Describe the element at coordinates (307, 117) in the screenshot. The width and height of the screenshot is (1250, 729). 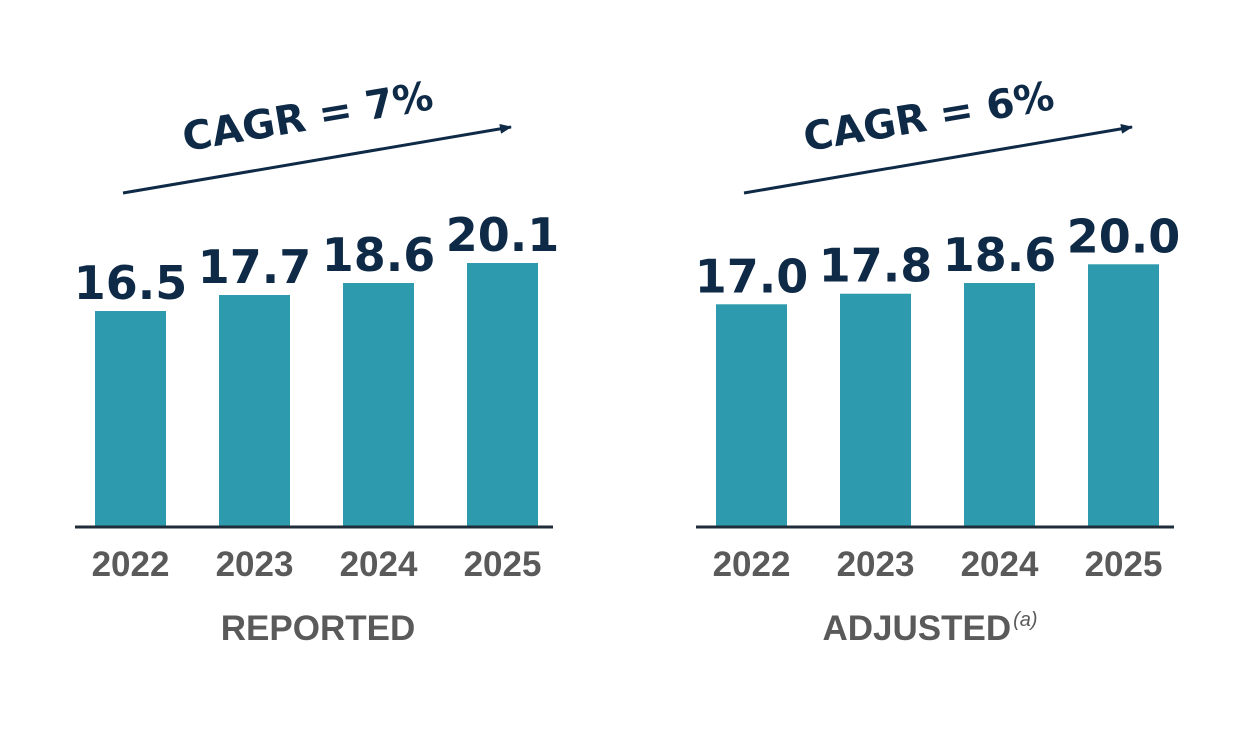
I see `cagr-label: CAGR = 7%` at that location.